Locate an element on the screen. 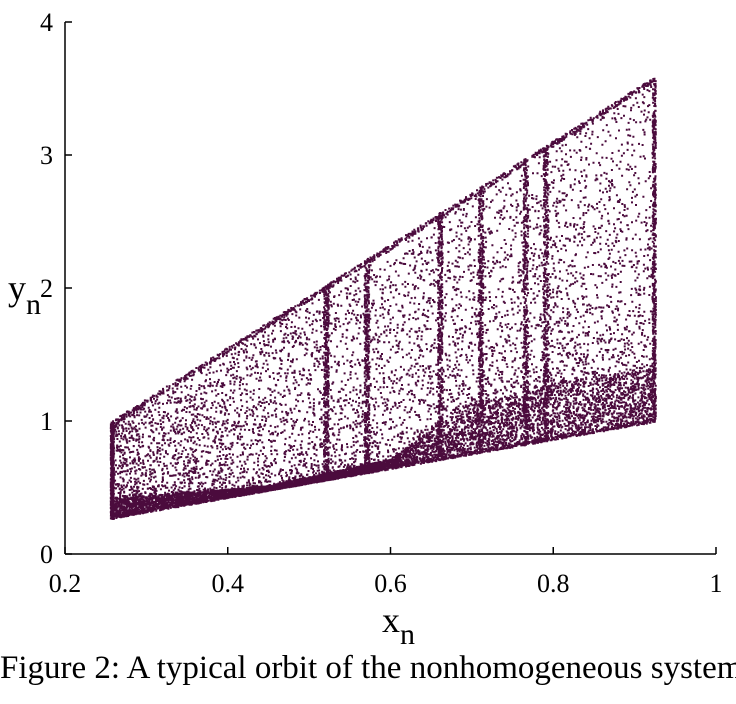 The width and height of the screenshot is (736, 704). y-axis-label-sub: n is located at coordinates (33, 304).